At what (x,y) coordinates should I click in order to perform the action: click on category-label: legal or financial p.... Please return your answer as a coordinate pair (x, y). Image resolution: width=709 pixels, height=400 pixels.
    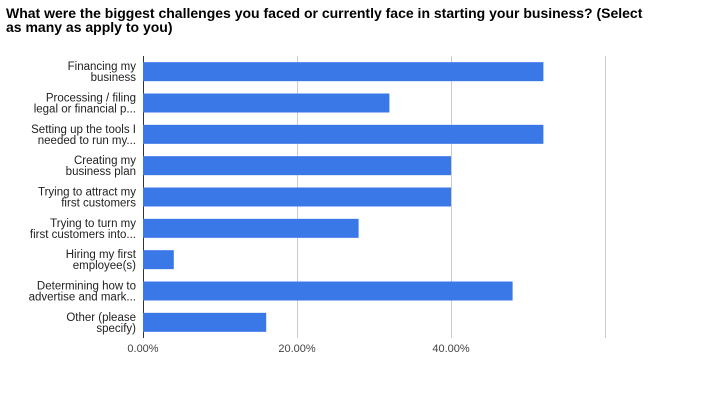
    Looking at the image, I should click on (85, 110).